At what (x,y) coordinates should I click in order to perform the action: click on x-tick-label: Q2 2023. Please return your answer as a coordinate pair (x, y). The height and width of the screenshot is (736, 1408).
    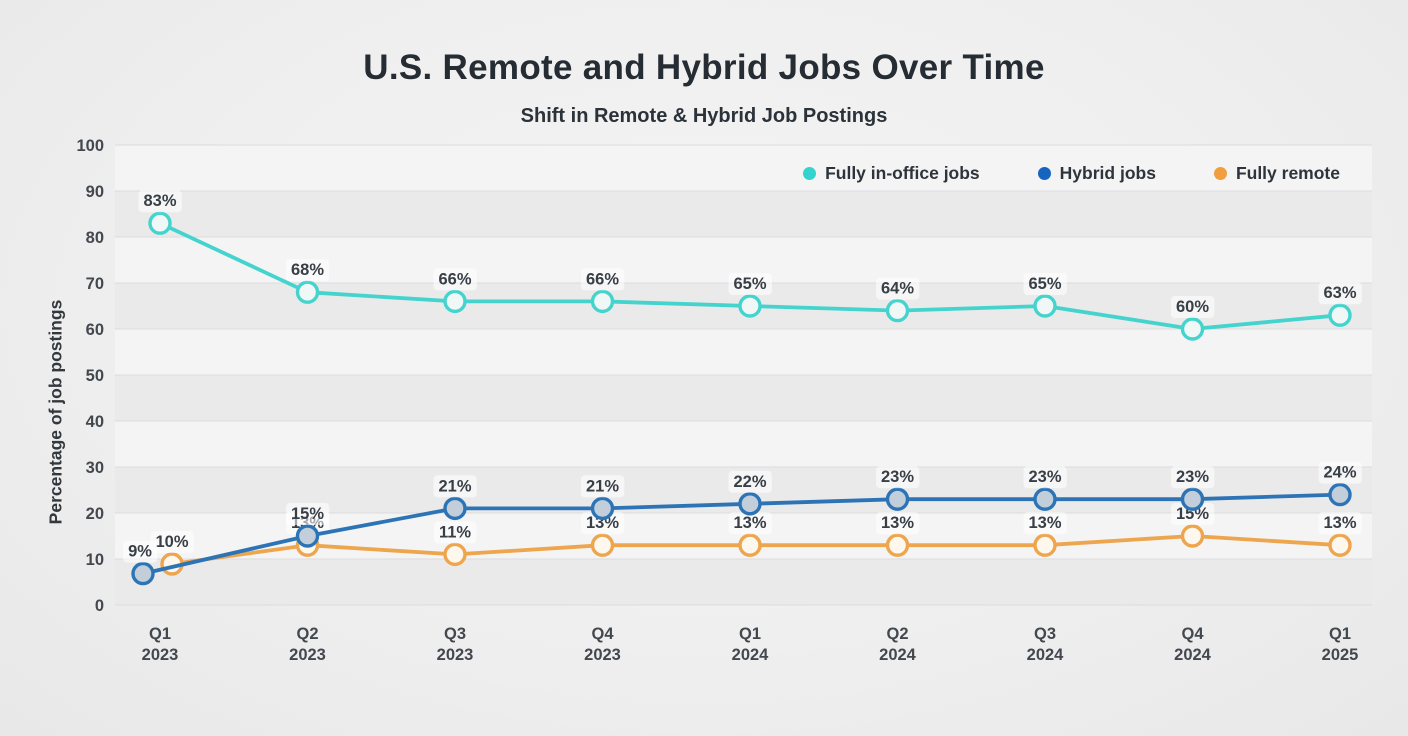
    Looking at the image, I should click on (307, 644).